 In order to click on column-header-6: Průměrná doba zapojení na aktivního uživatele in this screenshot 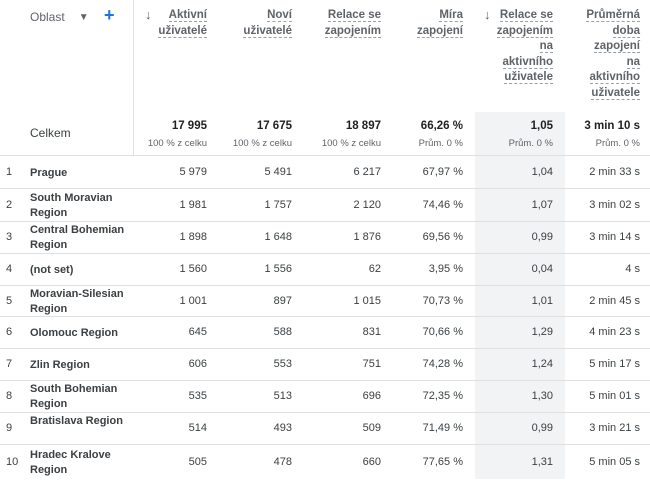, I will do `click(609, 54)`.